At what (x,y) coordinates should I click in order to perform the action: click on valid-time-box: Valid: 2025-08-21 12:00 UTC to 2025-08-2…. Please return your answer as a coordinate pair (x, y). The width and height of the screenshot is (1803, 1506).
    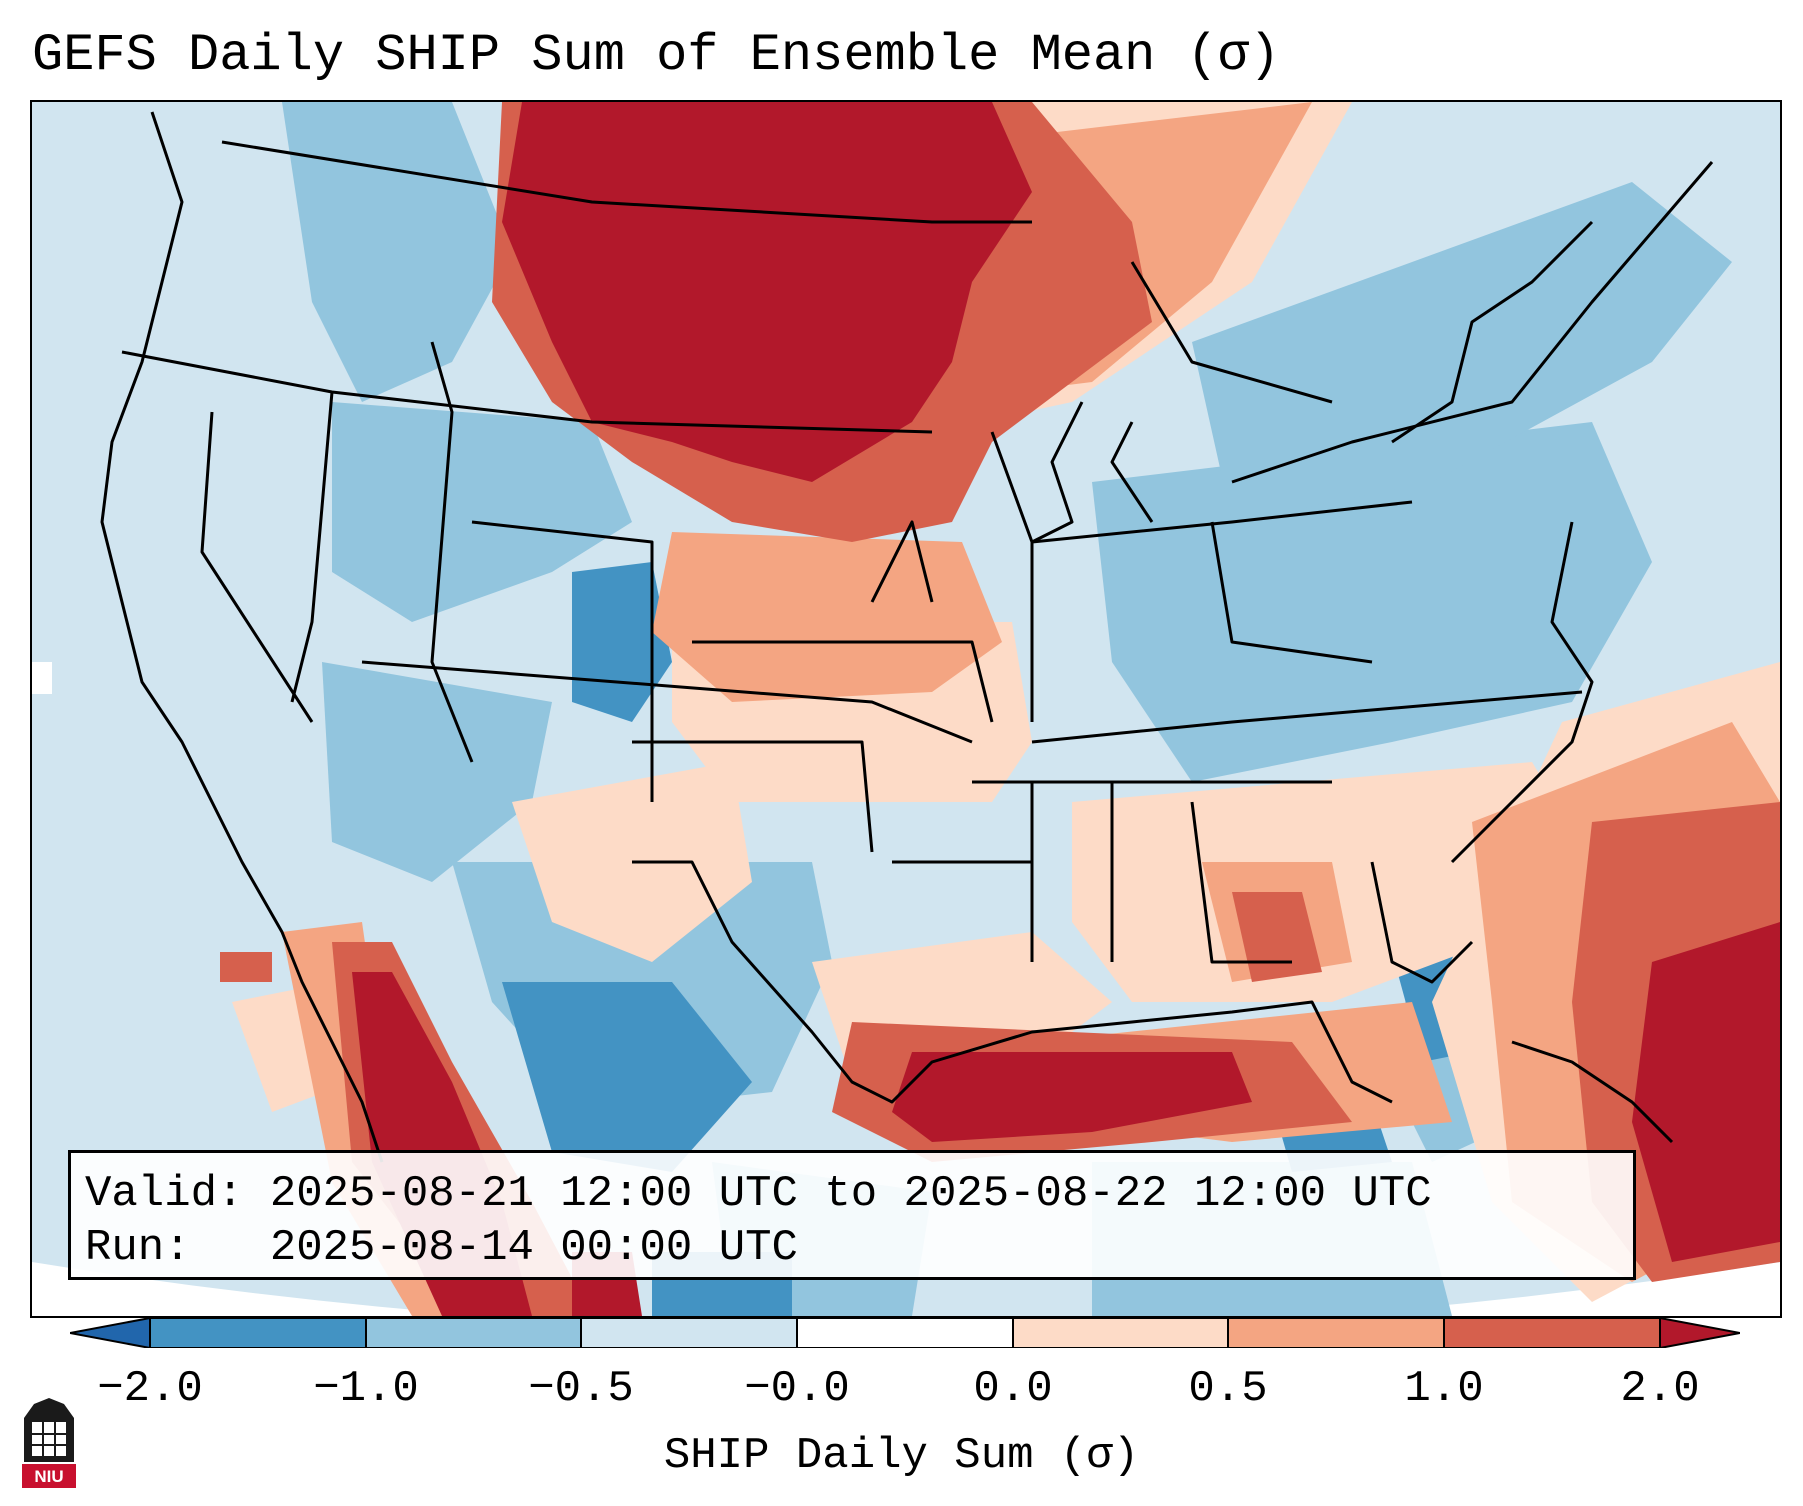
    Looking at the image, I should click on (852, 1215).